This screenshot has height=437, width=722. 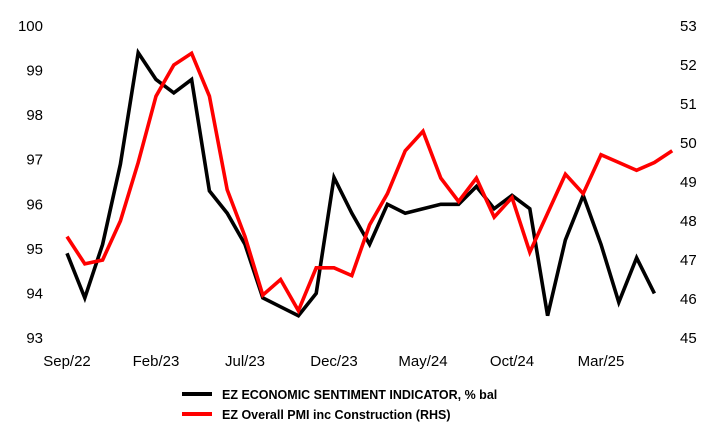 What do you see at coordinates (34, 293) in the screenshot?
I see `left-tick-label: 94` at bounding box center [34, 293].